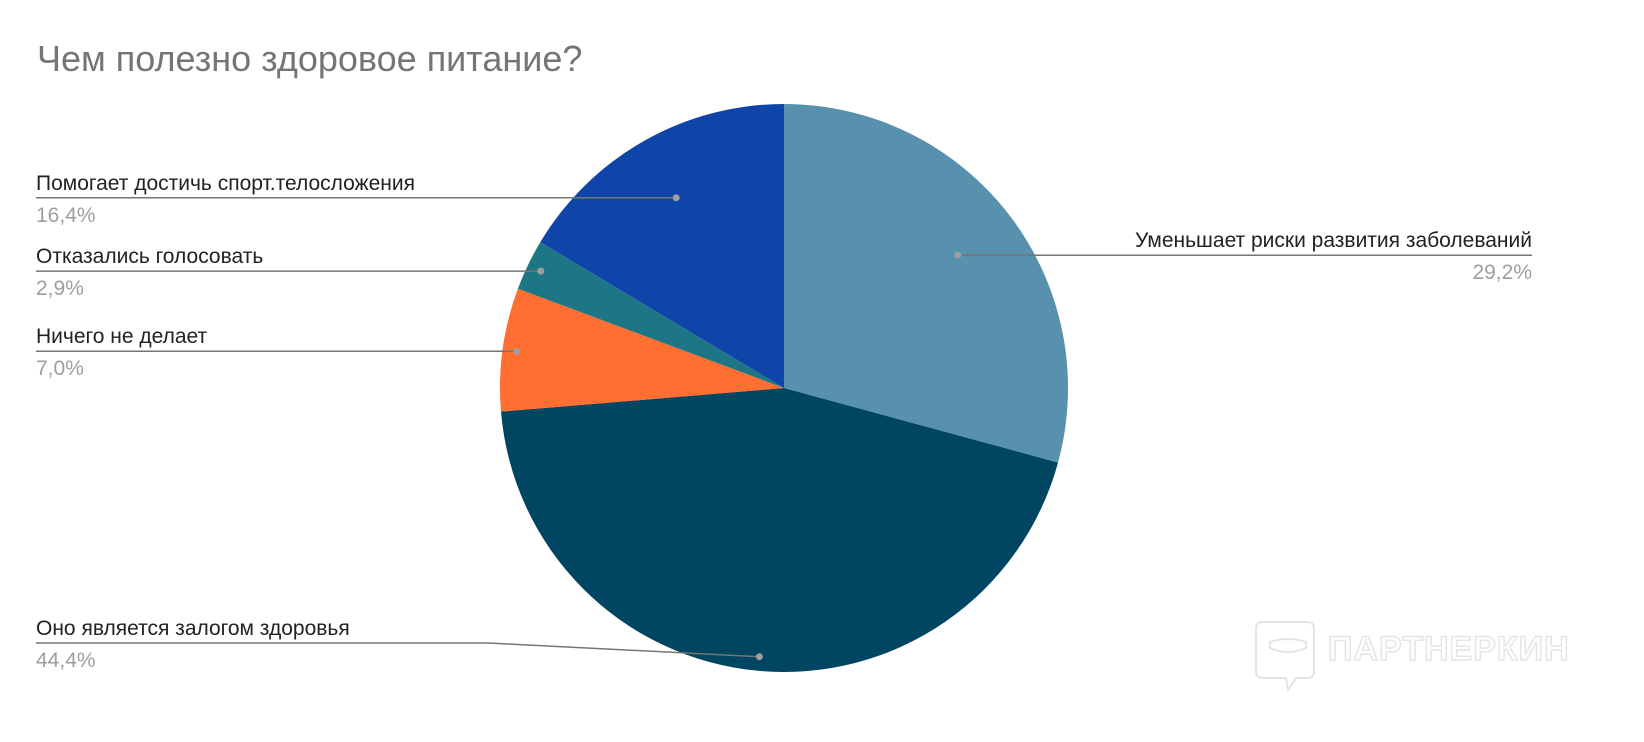 The height and width of the screenshot is (742, 1644). I want to click on watermark-logo: ПАРТНЕРКИН, so click(1412, 657).